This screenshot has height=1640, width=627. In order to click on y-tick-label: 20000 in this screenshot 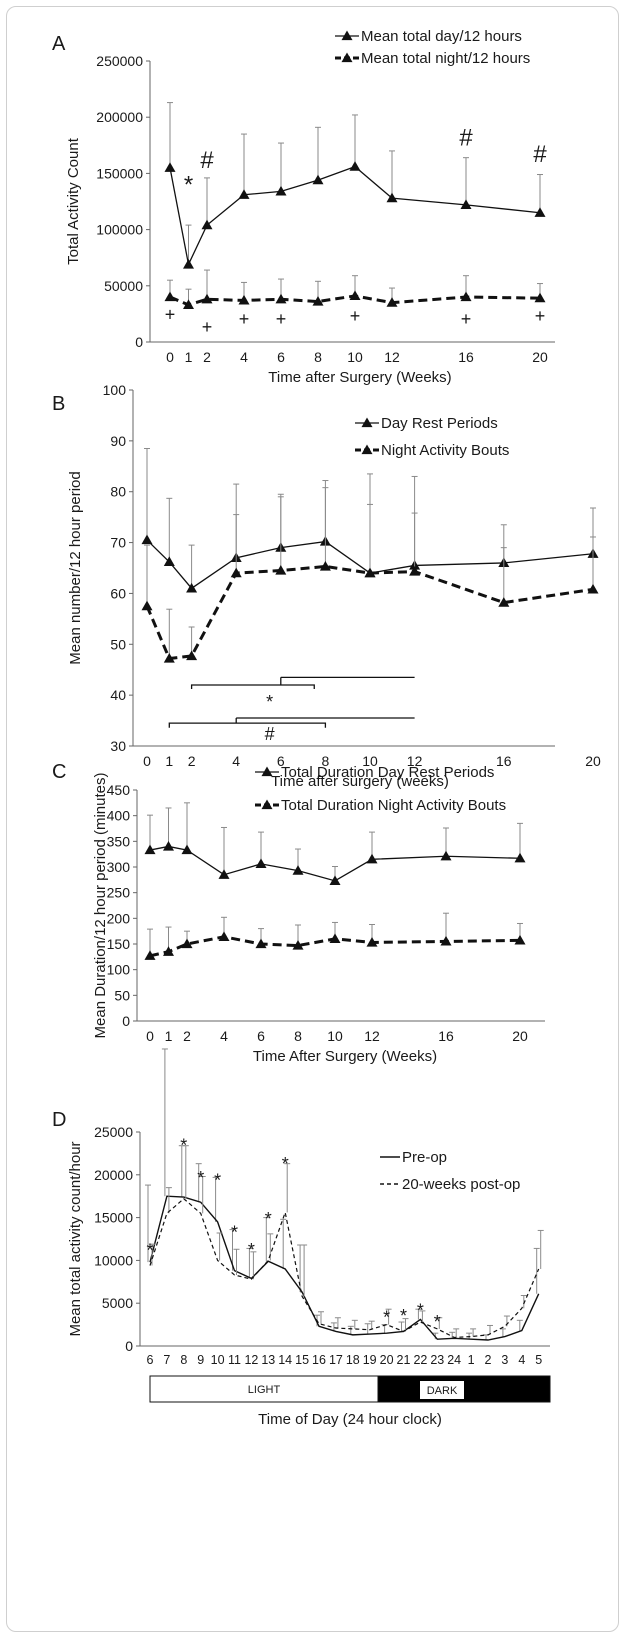, I will do `click(113, 1175)`.